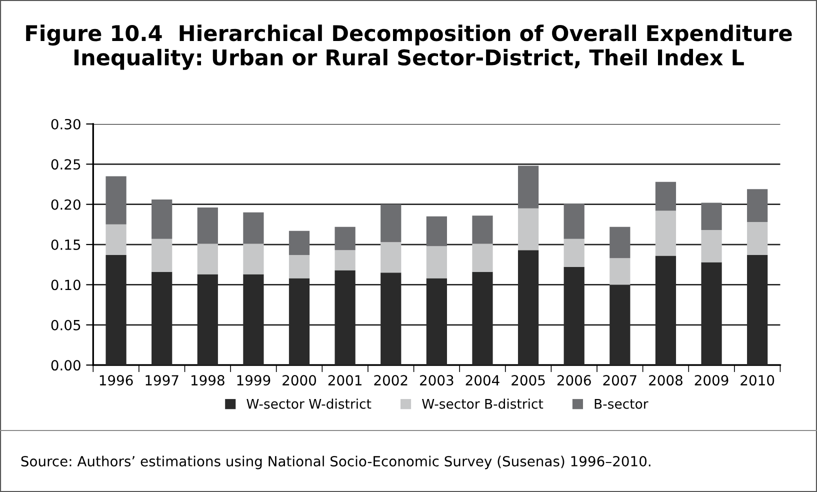 The width and height of the screenshot is (817, 492). Describe the element at coordinates (619, 380) in the screenshot. I see `x-tick-label: 2007` at that location.